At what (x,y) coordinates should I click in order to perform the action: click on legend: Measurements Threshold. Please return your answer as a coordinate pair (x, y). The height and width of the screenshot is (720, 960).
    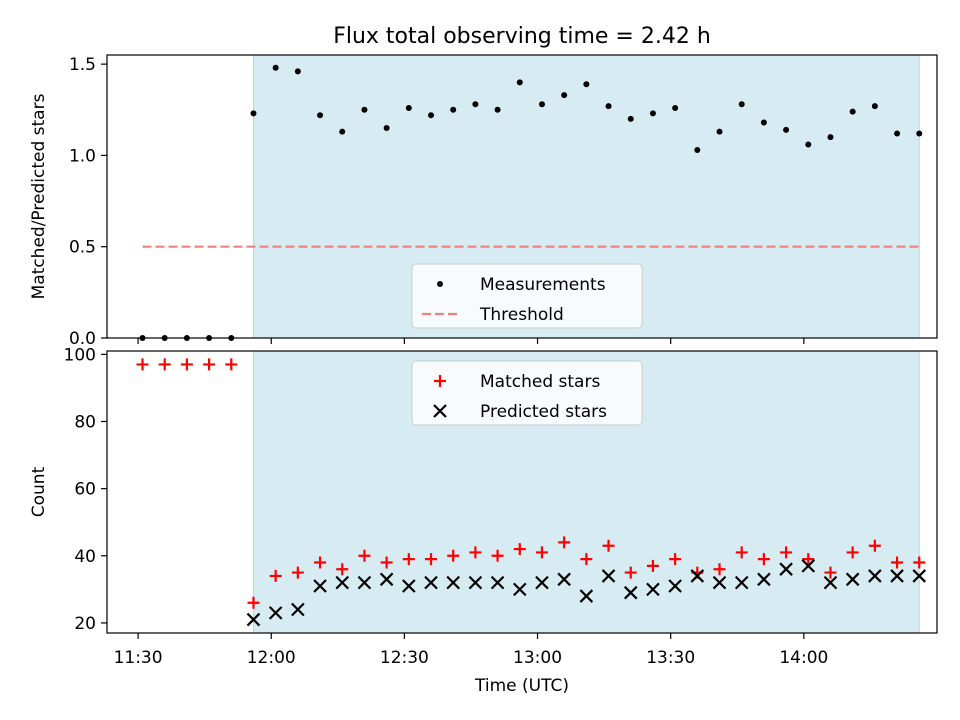
    Looking at the image, I should click on (527, 296).